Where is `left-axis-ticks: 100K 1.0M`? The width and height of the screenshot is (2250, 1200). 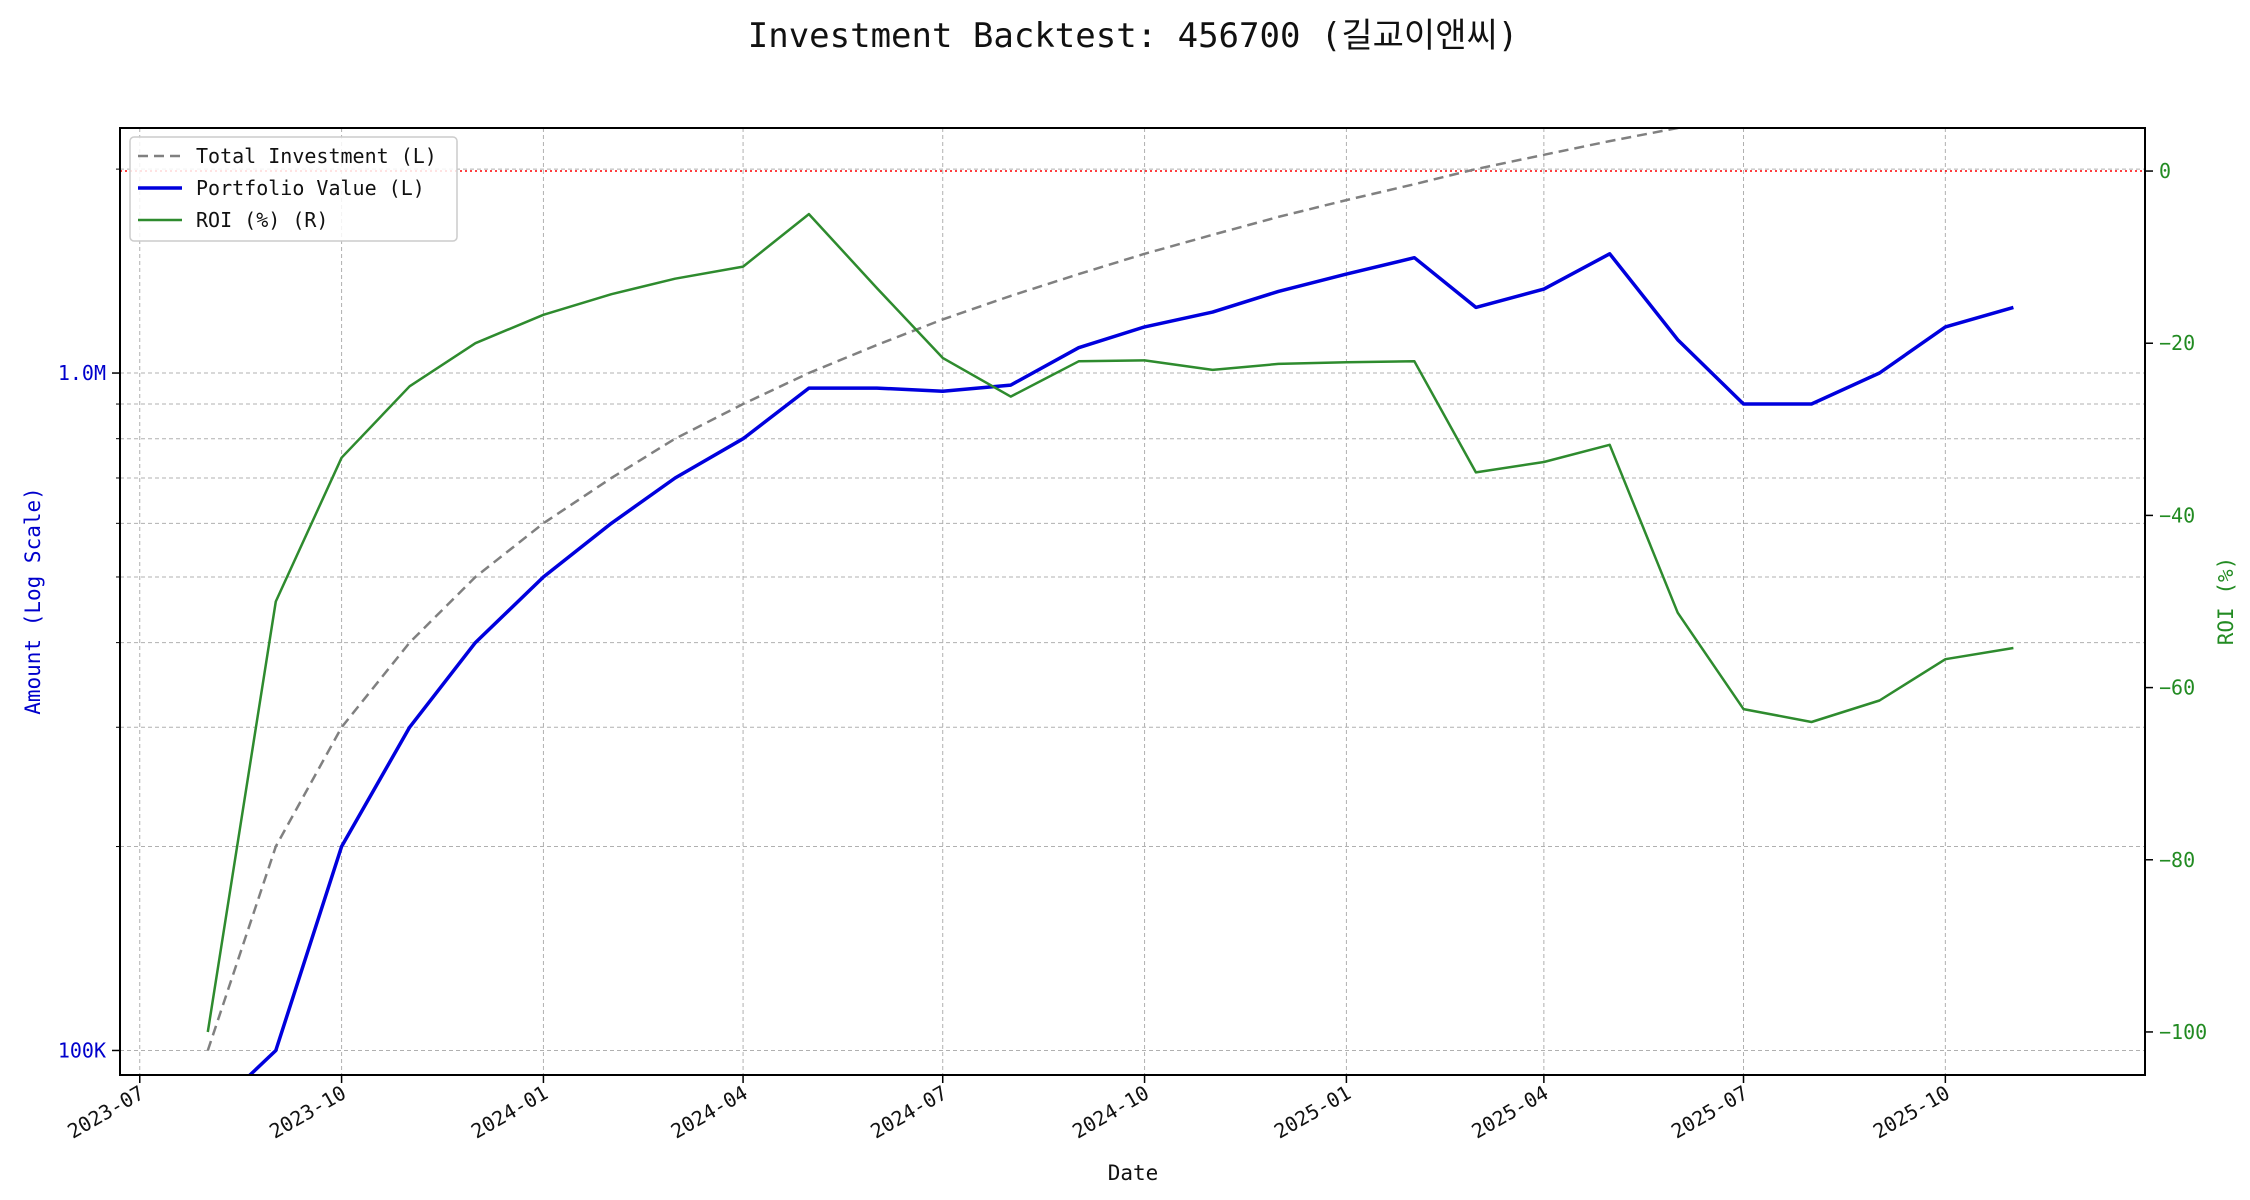 left-axis-ticks: 100K 1.0M is located at coordinates (89, 615).